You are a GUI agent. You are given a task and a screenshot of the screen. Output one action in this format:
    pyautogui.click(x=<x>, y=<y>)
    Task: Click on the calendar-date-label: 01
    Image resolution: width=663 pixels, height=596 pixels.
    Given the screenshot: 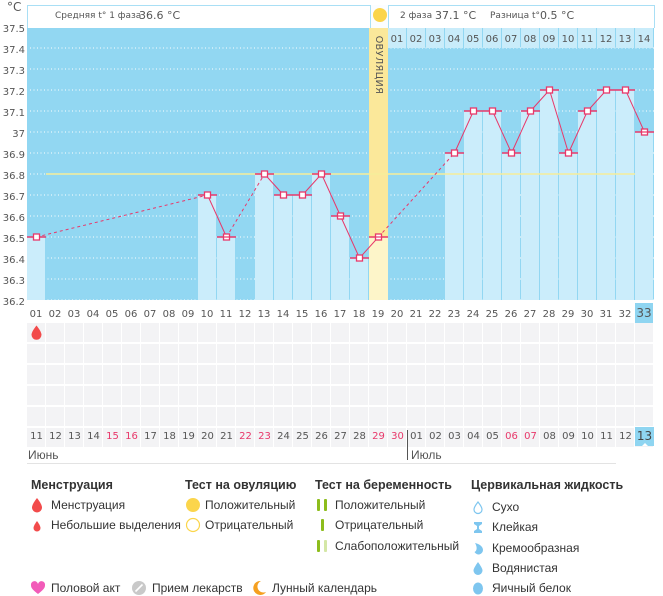 What is the action you would take?
    pyautogui.click(x=416, y=436)
    